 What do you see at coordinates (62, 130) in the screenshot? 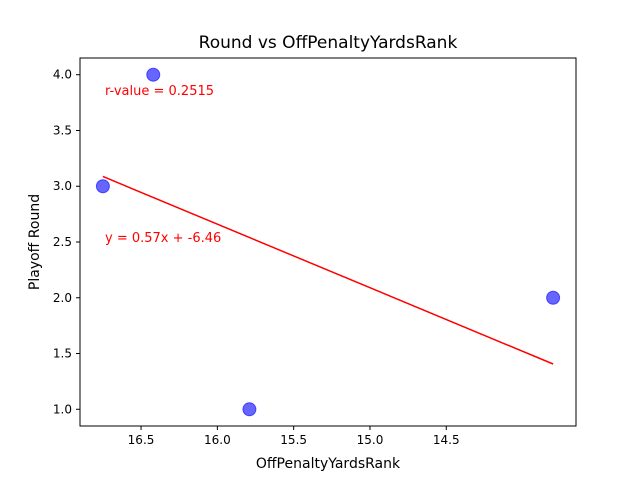
I see `y-tick-label-6: 3.5` at bounding box center [62, 130].